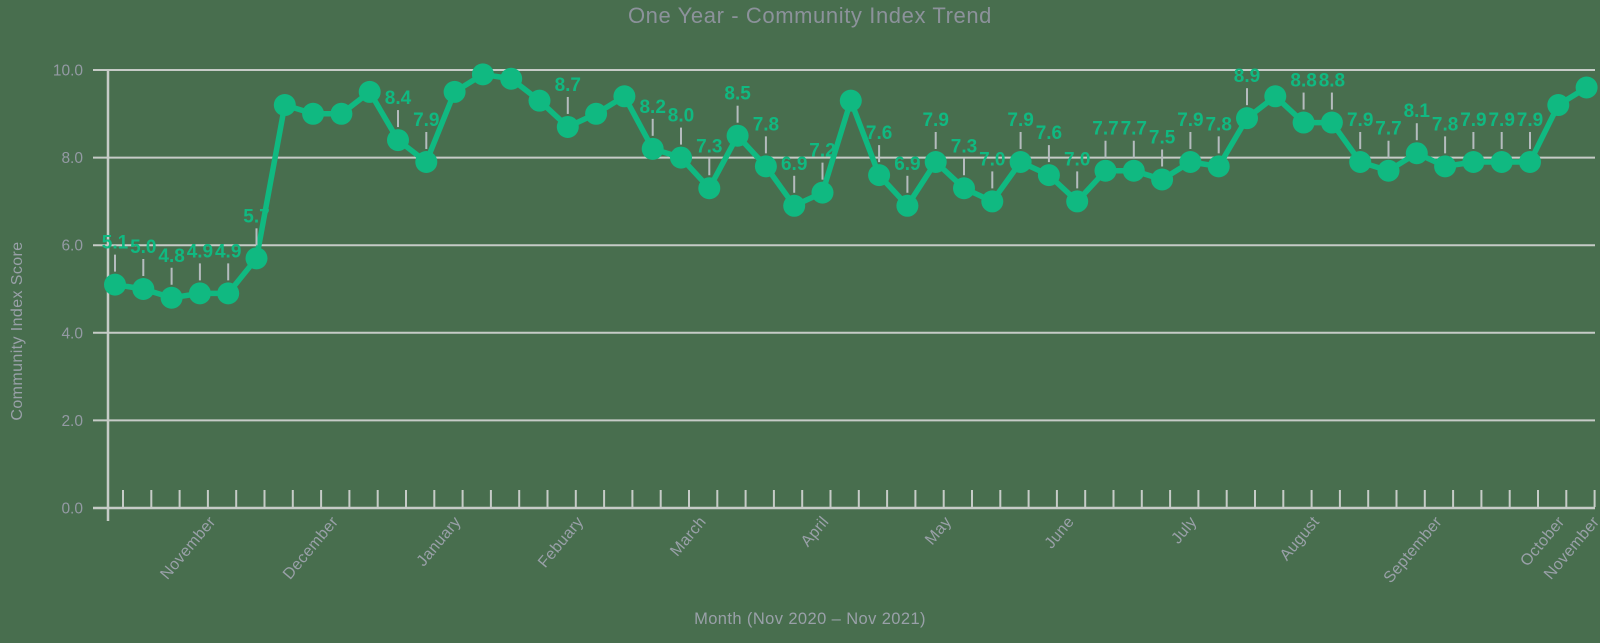  Describe the element at coordinates (68, 71) in the screenshot. I see `y-tick-label: 10.0` at that location.